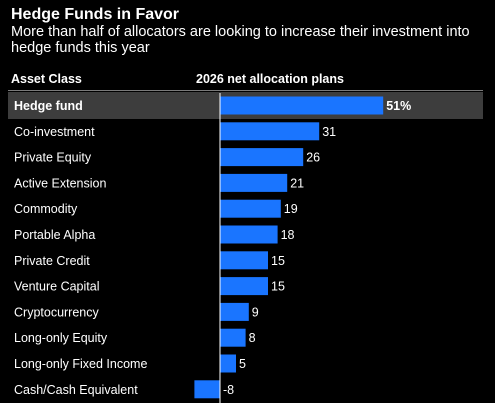 The height and width of the screenshot is (403, 495). What do you see at coordinates (254, 182) in the screenshot?
I see `bar-active-extension` at bounding box center [254, 182].